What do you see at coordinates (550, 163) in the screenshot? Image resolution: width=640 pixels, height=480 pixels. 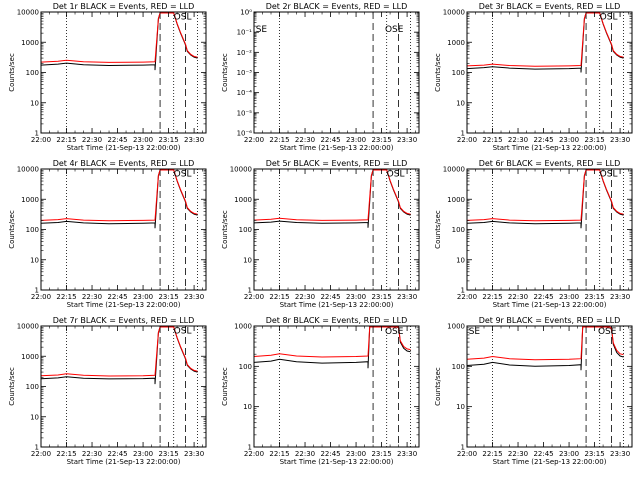 I see `panel-title: Det 6r BLACK = Events, RED = LLD` at bounding box center [550, 163].